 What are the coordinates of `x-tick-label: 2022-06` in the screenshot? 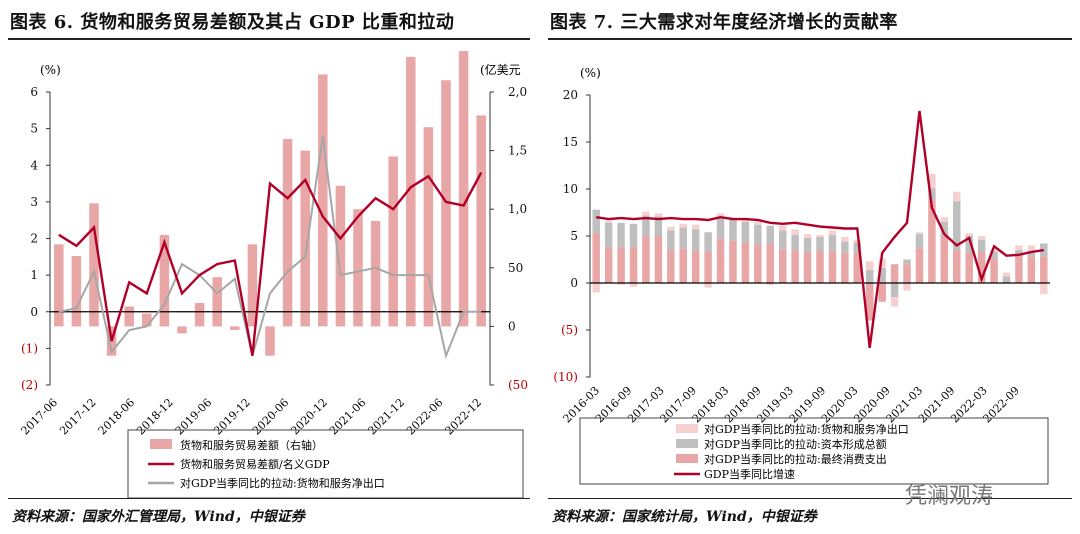 It's located at (425, 417).